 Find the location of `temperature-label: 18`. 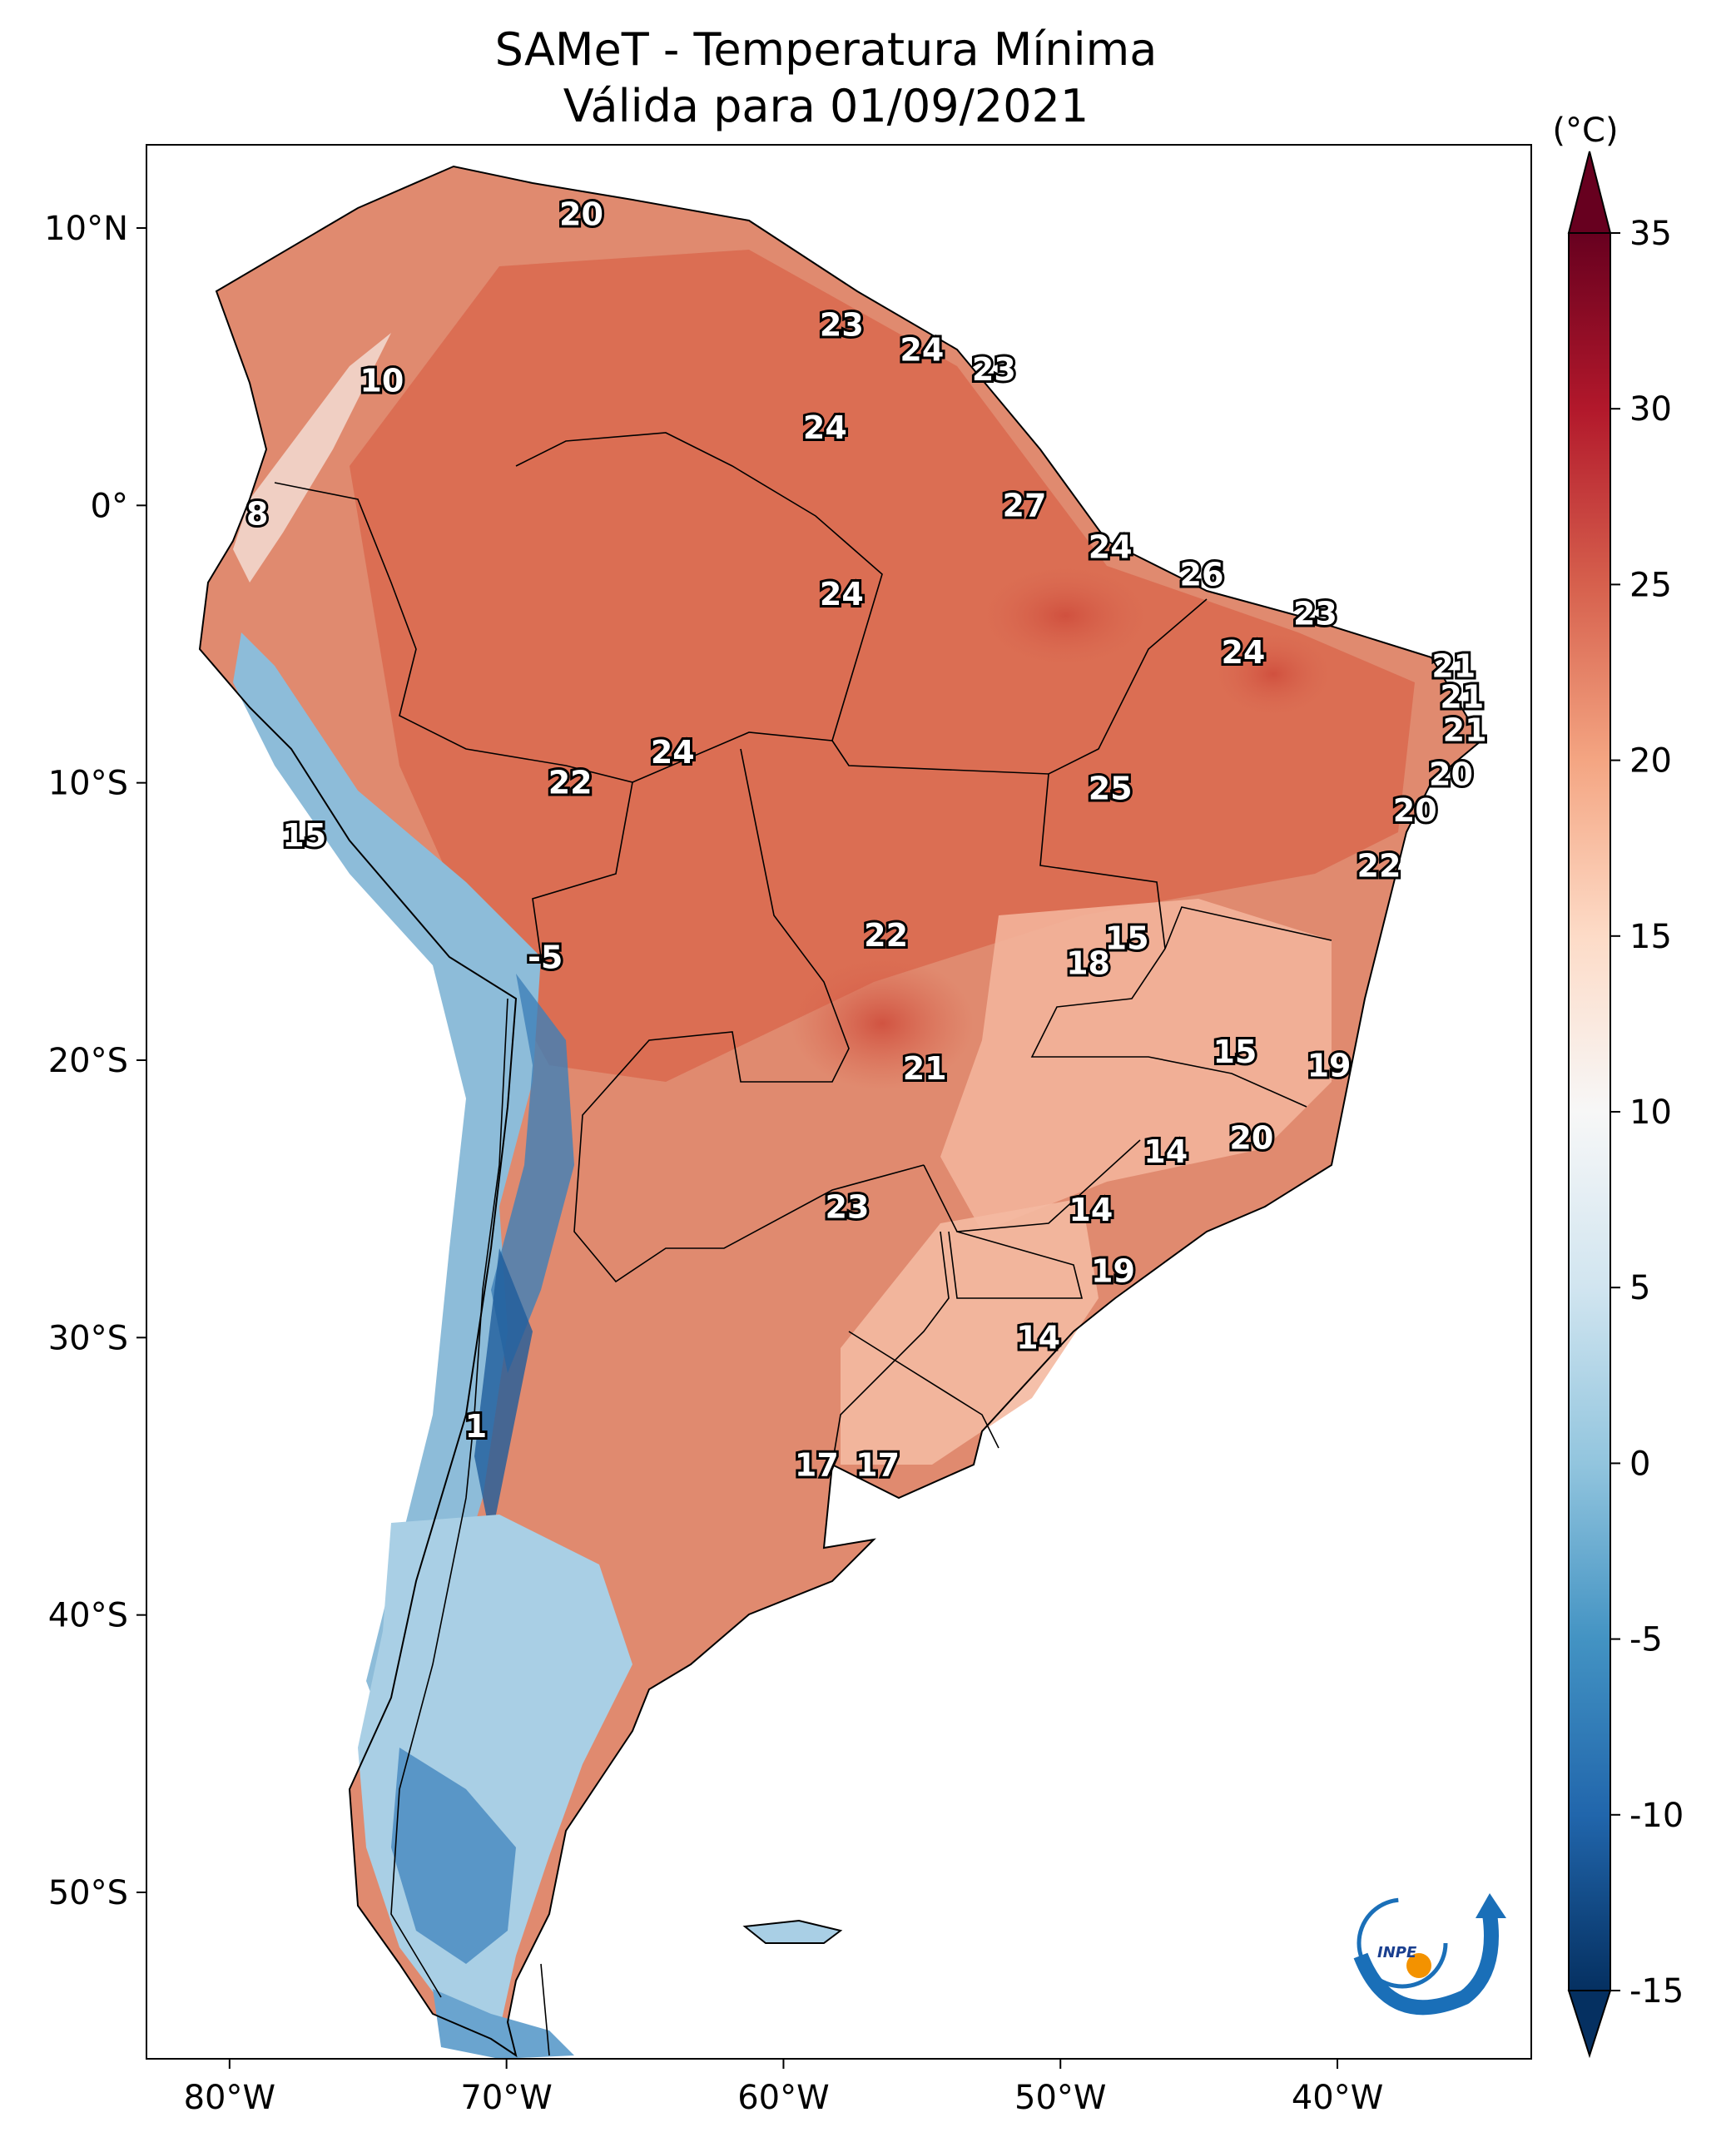

temperature-label: 18 is located at coordinates (1088, 963).